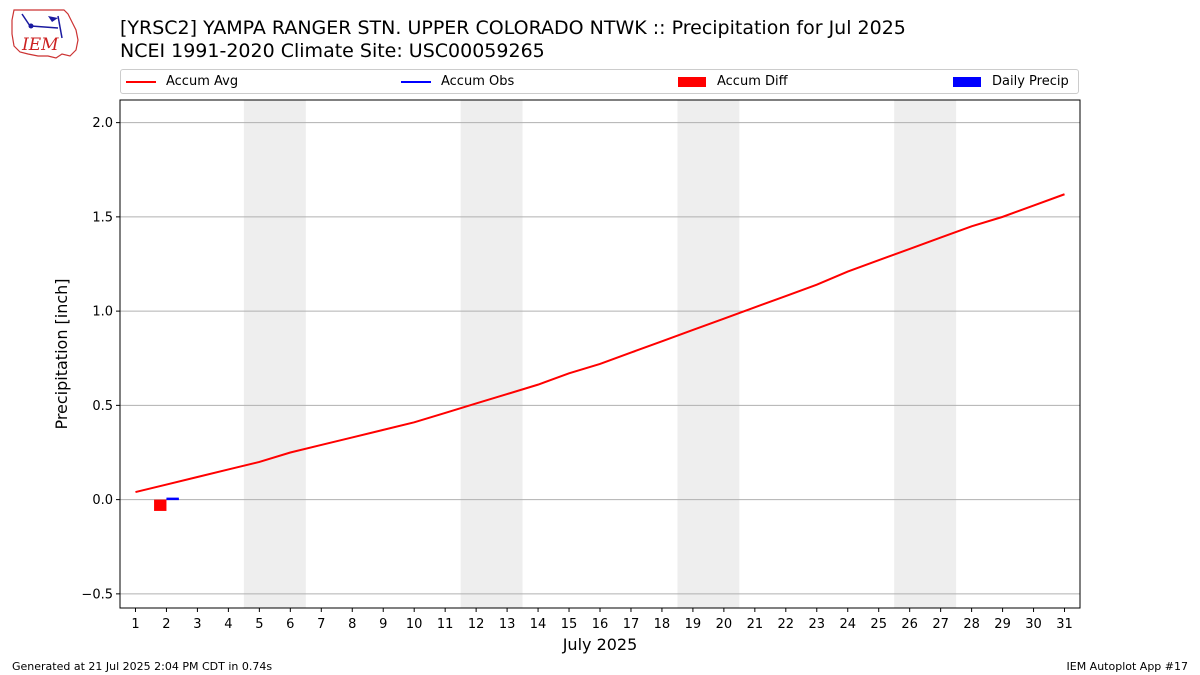  What do you see at coordinates (259, 624) in the screenshot?
I see `x-tick-label: 5` at bounding box center [259, 624].